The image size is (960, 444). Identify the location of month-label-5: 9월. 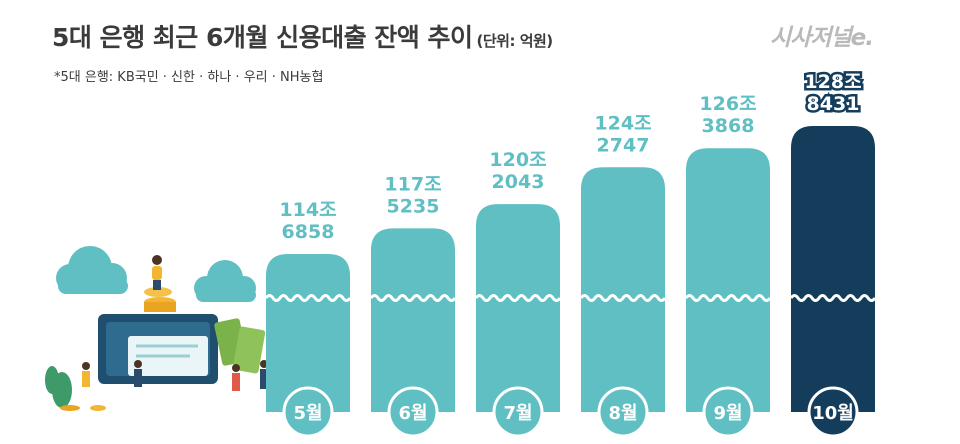
(727, 413).